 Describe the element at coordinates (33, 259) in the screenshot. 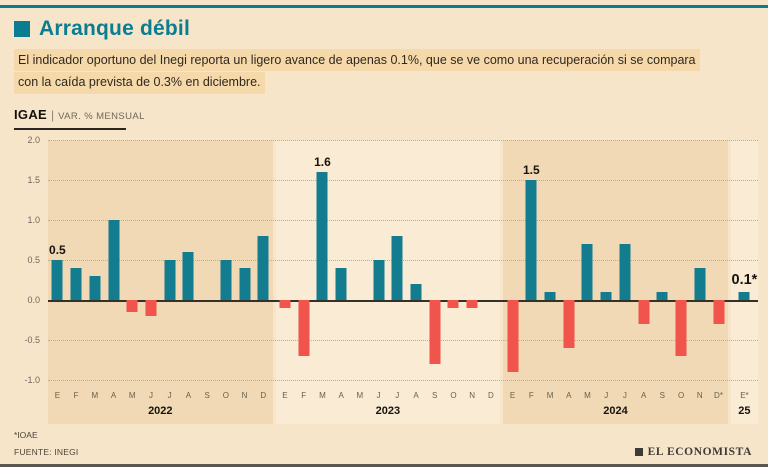

I see `y-tick-label: 0.5` at that location.